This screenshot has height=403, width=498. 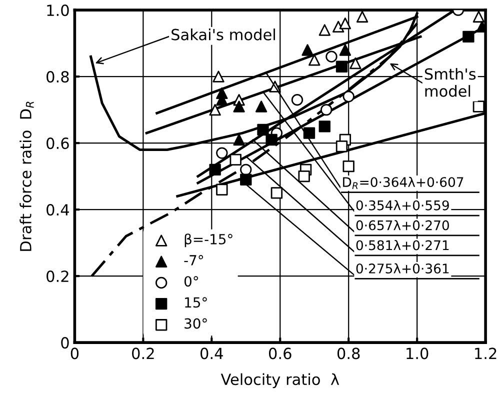 What do you see at coordinates (65, 343) in the screenshot?
I see `y-tick-label: 0` at bounding box center [65, 343].